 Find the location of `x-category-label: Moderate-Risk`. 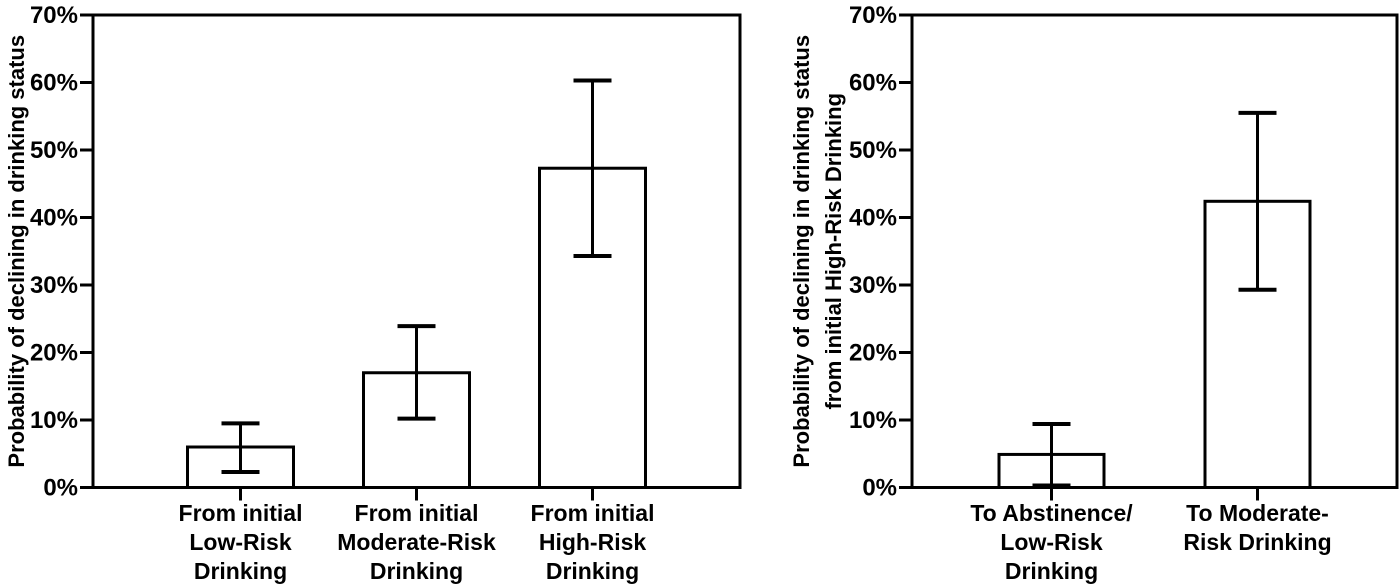

x-category-label: Moderate-Risk is located at coordinates (416, 542).